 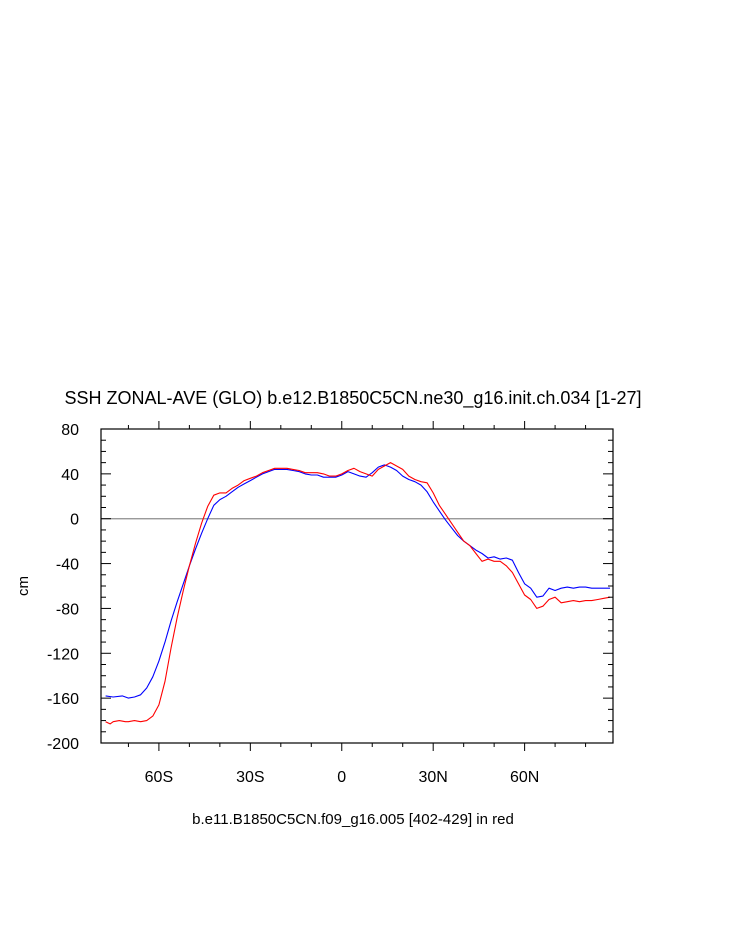 I want to click on y-axis-label: cm, so click(x=23, y=586).